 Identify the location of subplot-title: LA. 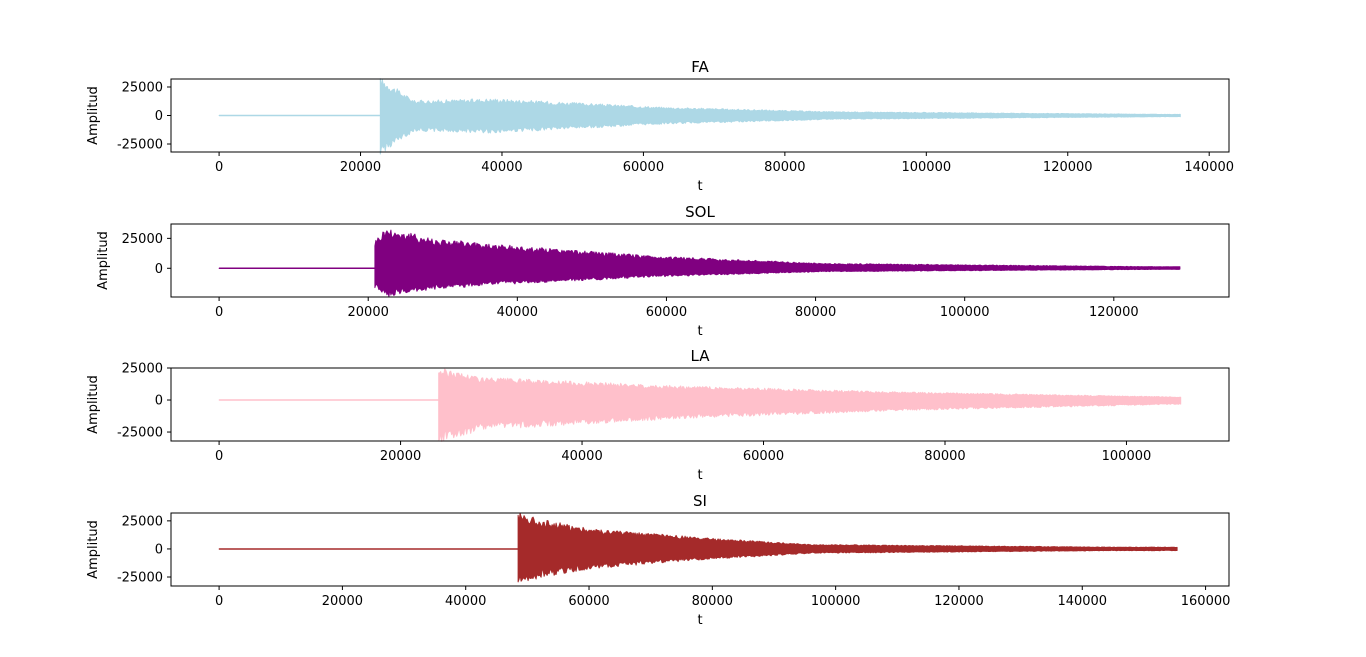
(701, 356).